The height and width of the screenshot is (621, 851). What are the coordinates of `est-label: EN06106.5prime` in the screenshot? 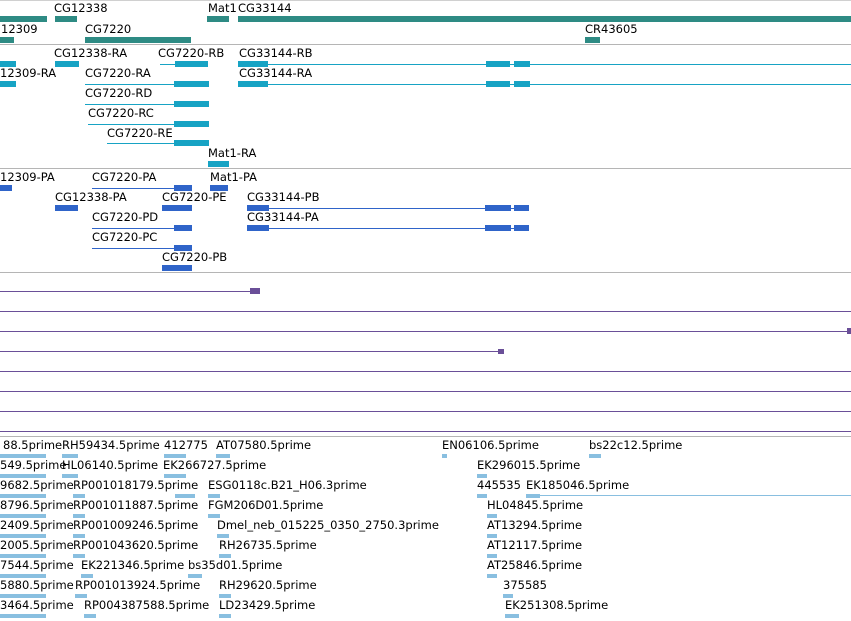 It's located at (490, 445).